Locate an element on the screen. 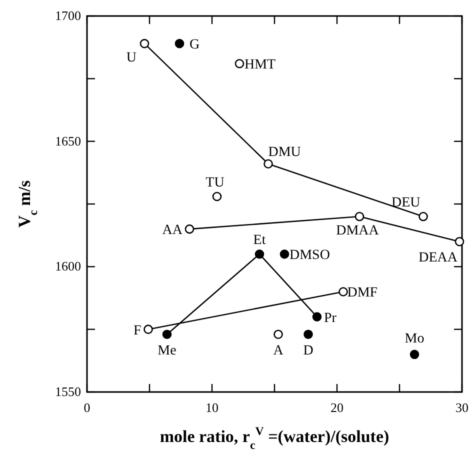 This screenshot has width=471, height=452. annotation: G is located at coordinates (195, 45).